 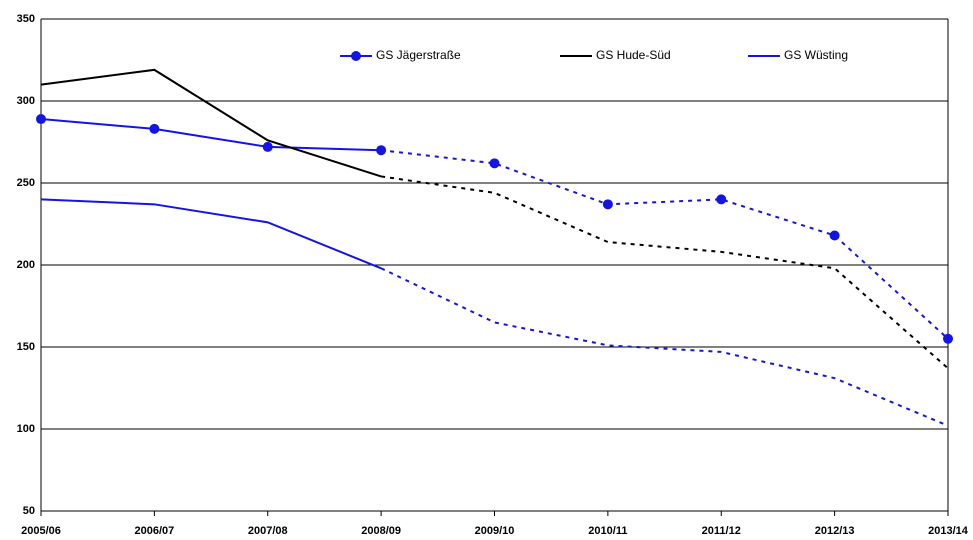 I want to click on x-tick-label: 2005/06, so click(x=41, y=531).